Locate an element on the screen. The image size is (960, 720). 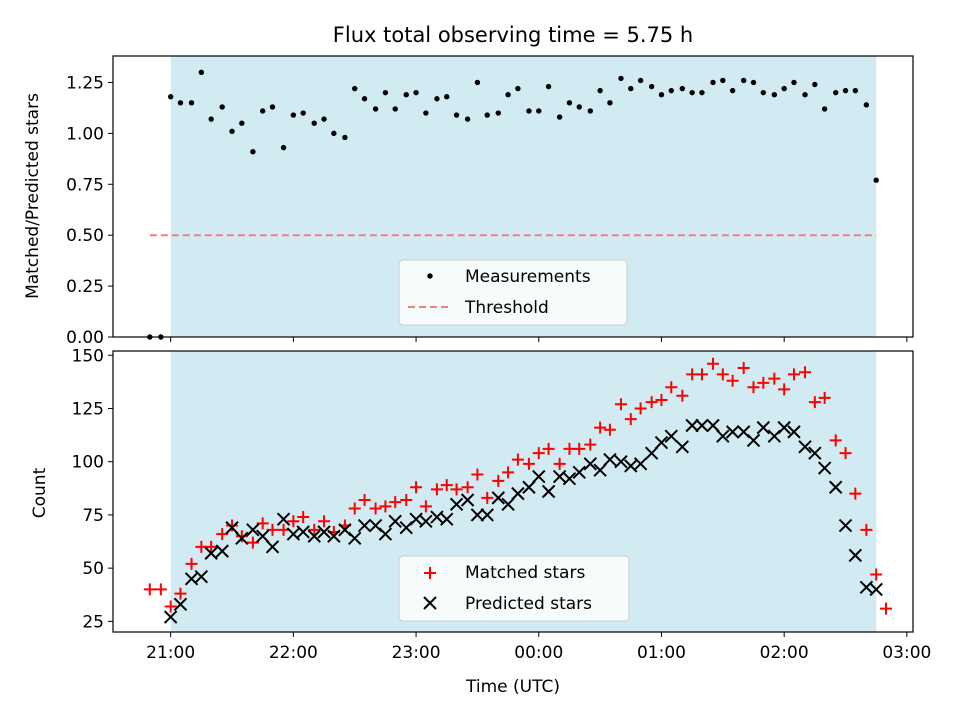
legend-label-threshold: Threshold is located at coordinates (506, 308).